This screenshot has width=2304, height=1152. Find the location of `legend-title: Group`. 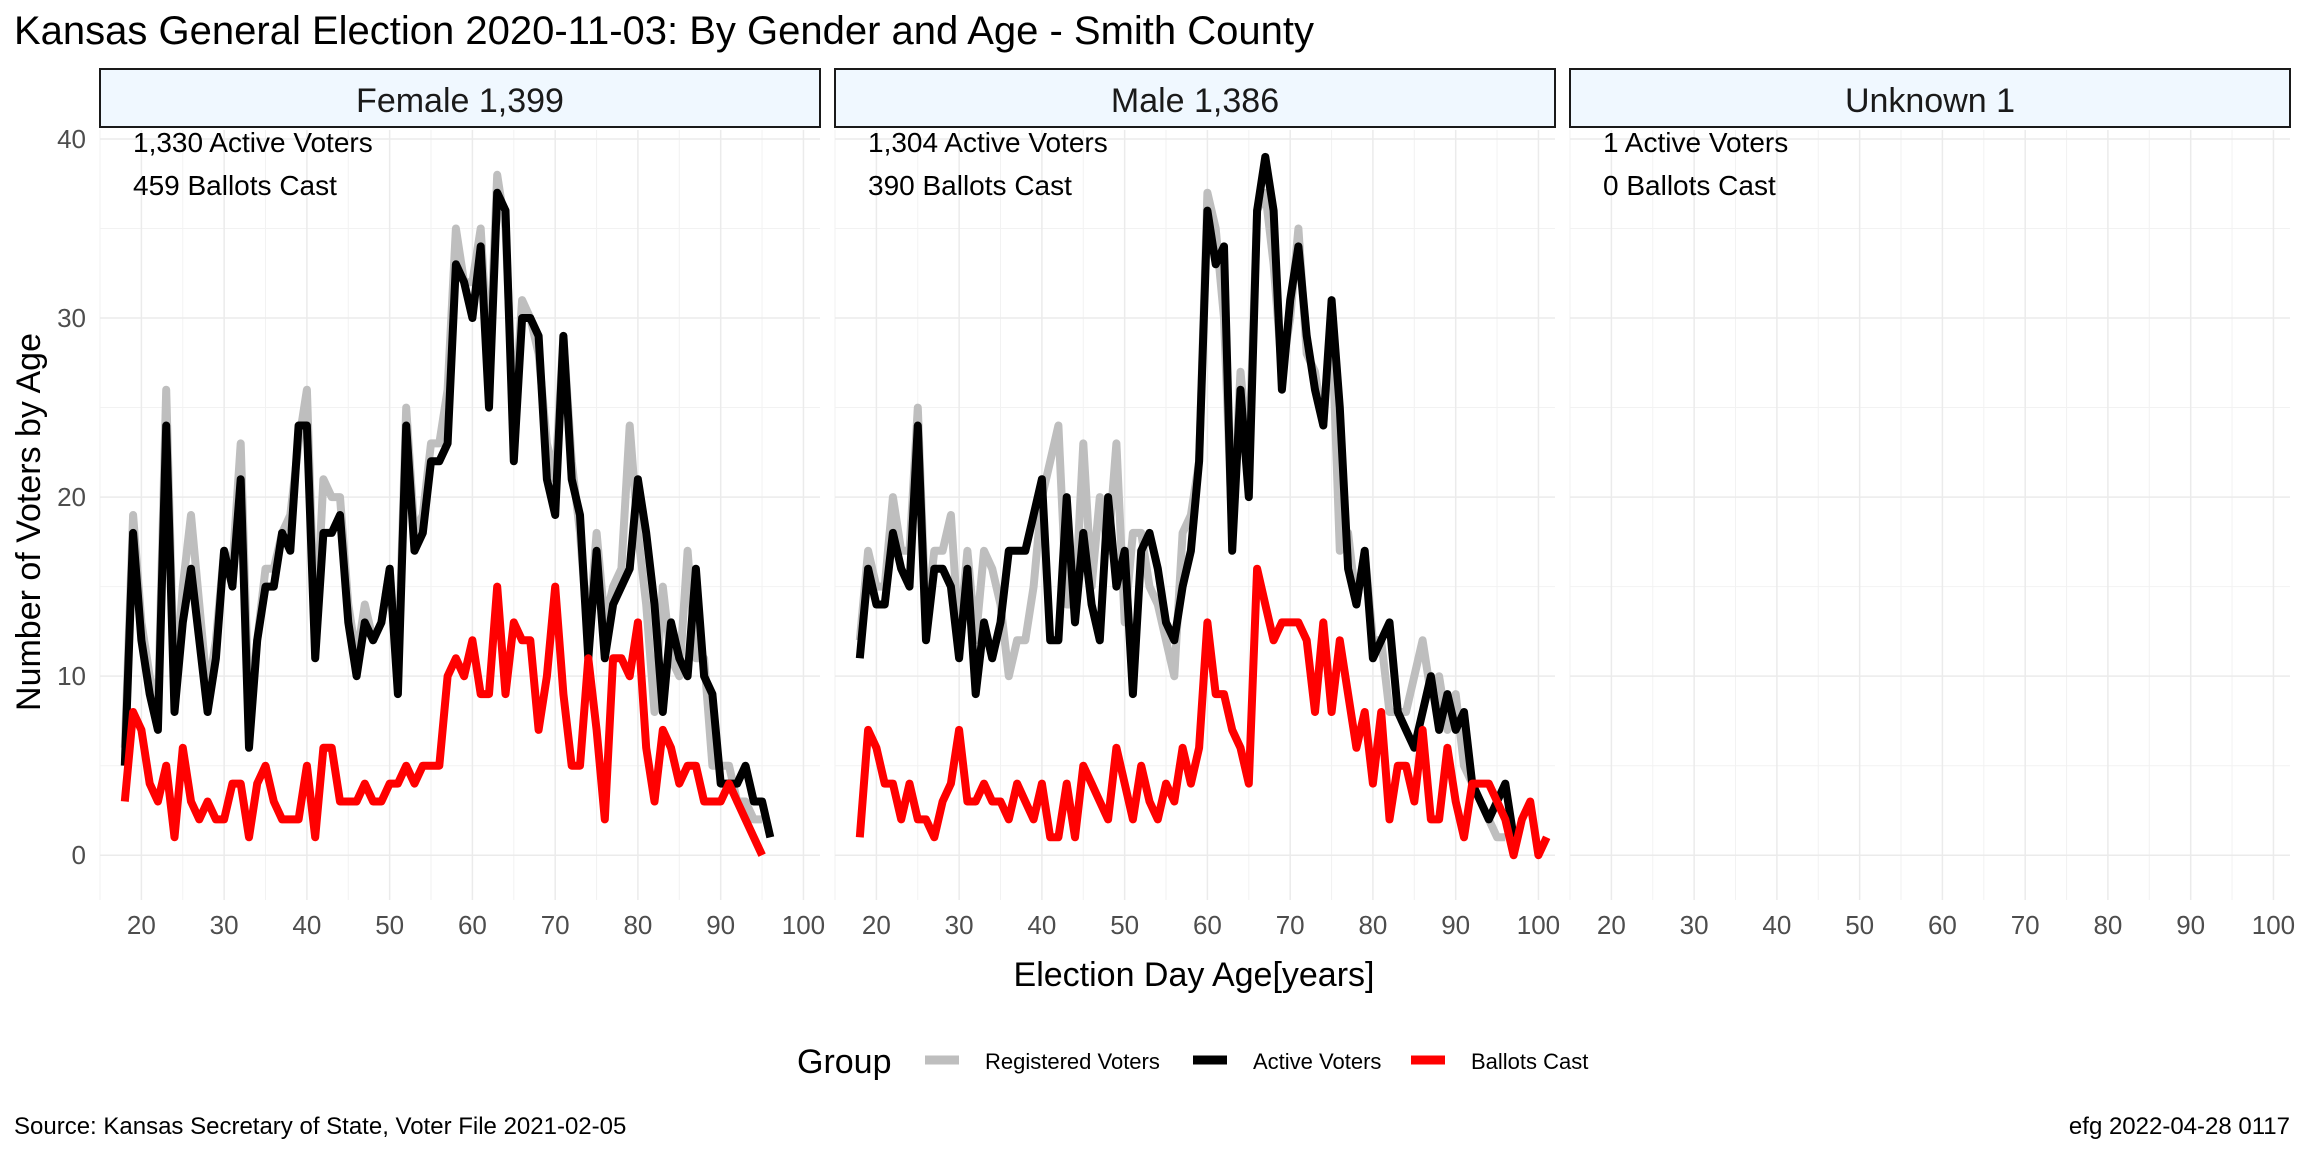

legend-title: Group is located at coordinates (844, 1062).